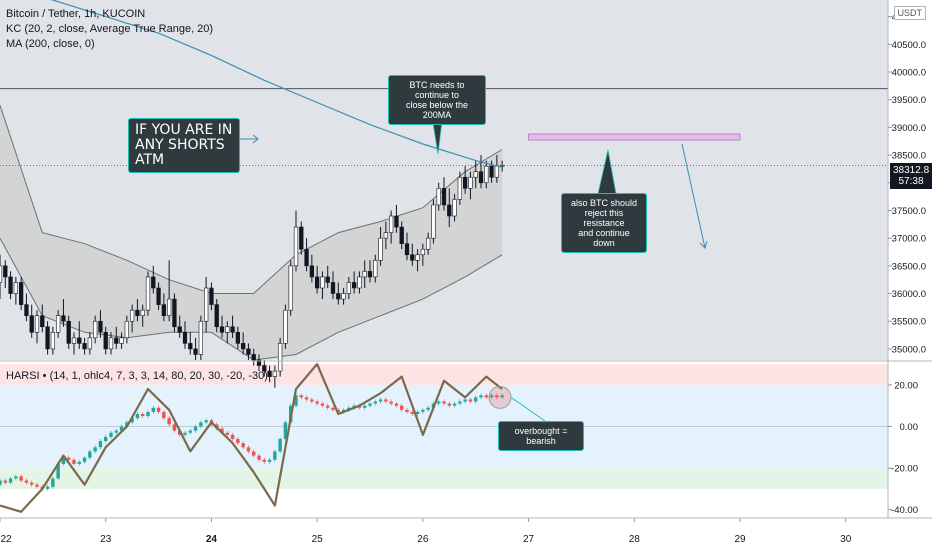 This screenshot has width=932, height=555. I want to click on ma200-line, so click(276, 84).